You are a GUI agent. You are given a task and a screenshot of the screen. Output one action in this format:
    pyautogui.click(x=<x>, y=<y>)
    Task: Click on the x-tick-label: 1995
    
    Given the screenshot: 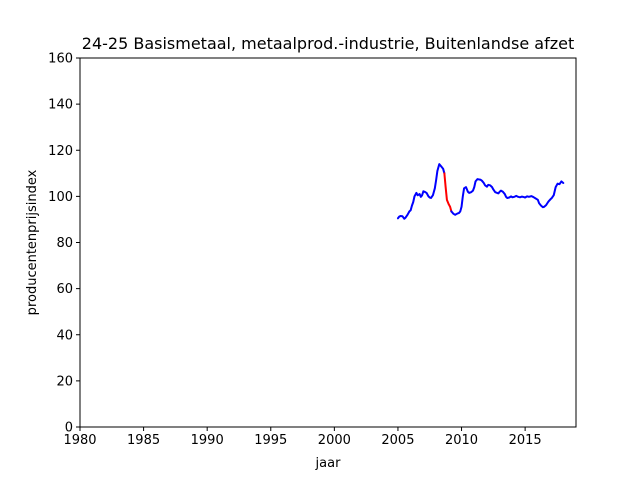 What is the action you would take?
    pyautogui.click(x=270, y=440)
    